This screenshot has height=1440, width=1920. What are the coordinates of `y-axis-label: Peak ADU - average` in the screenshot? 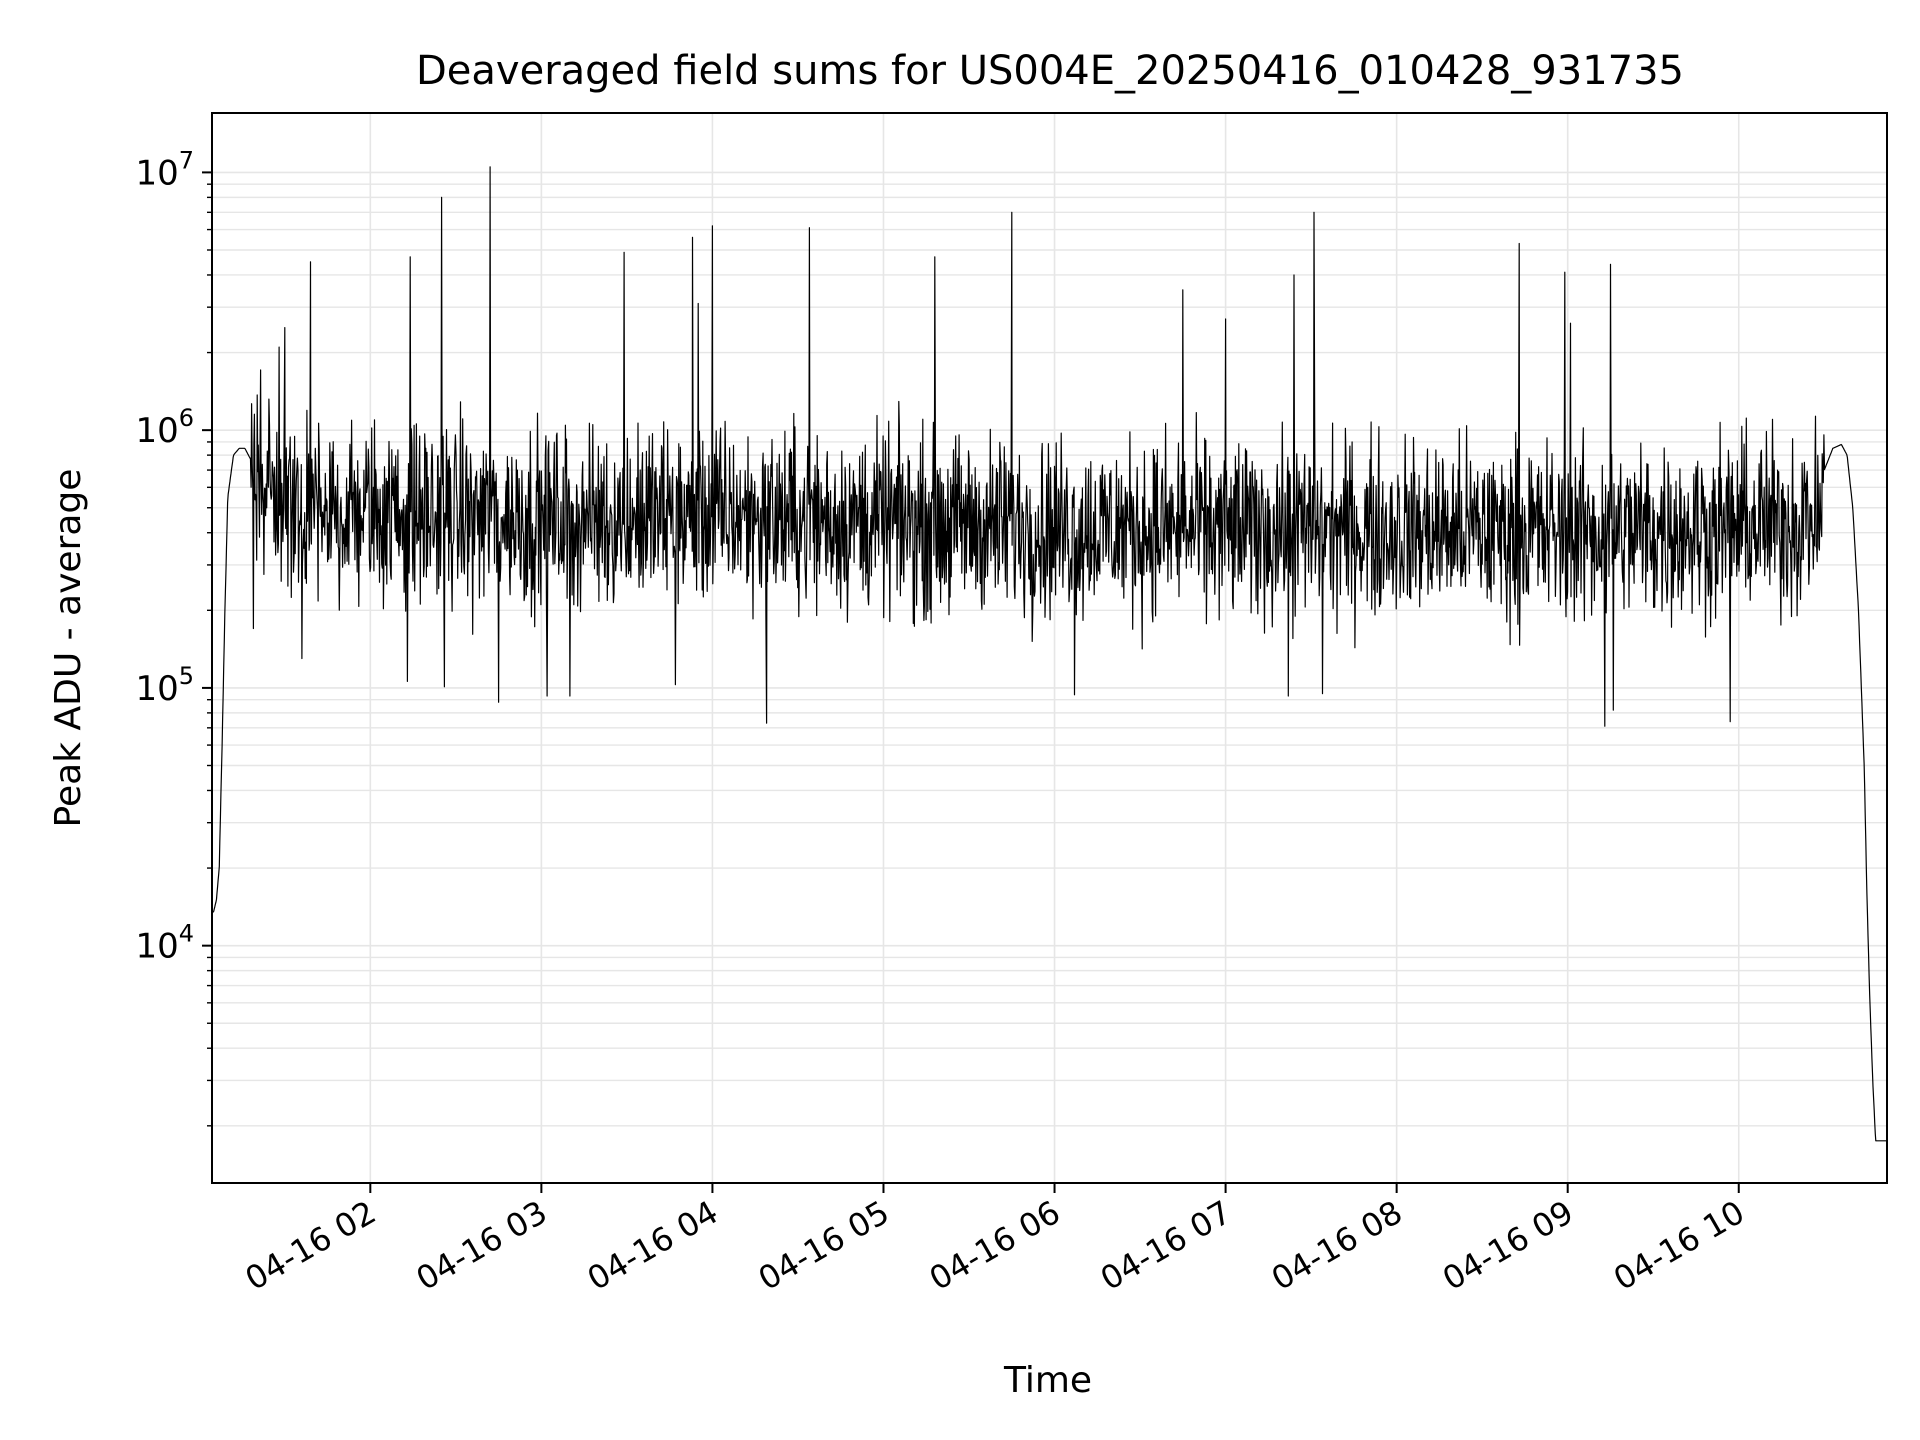 It's located at (68, 648).